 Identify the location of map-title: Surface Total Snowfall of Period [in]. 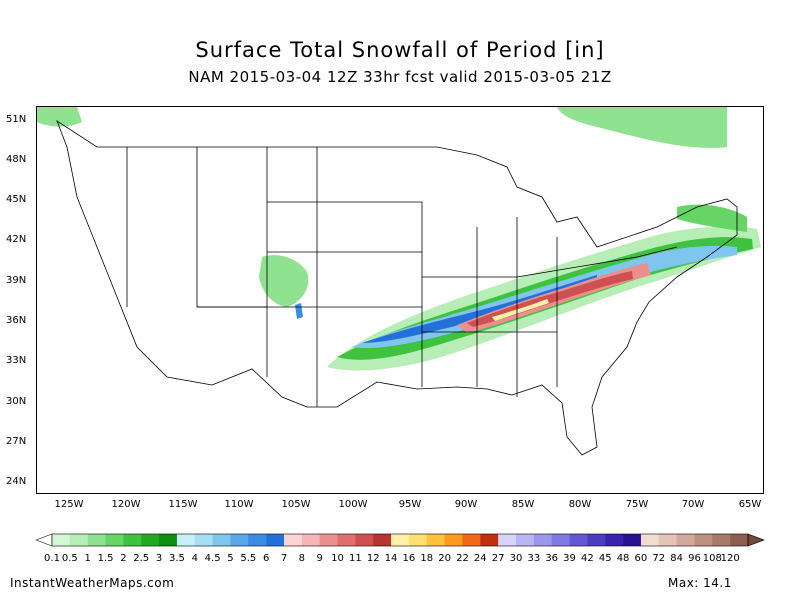
(400, 50).